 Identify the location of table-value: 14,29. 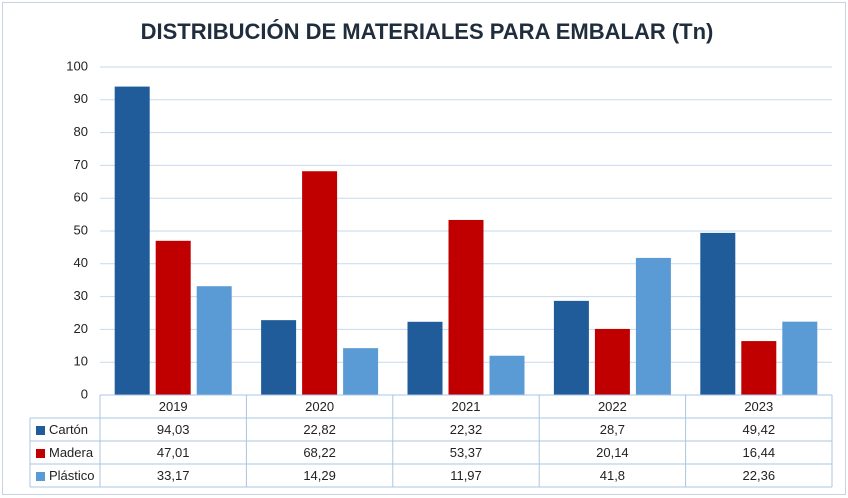
(319, 475).